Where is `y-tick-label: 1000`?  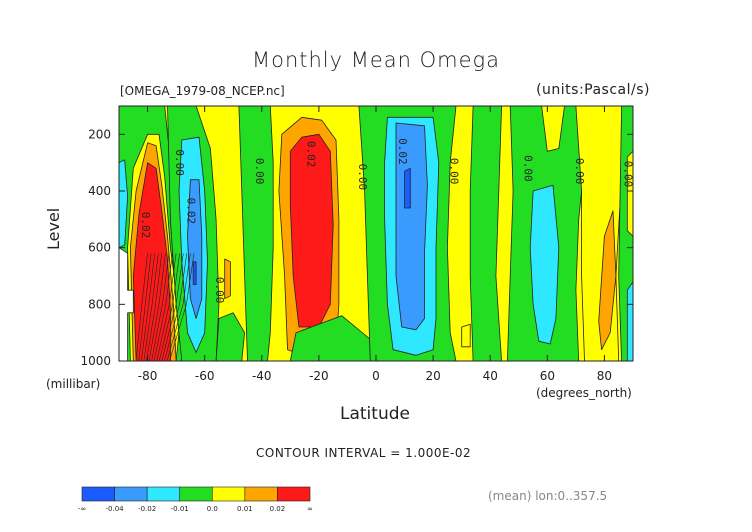
y-tick-label: 1000 is located at coordinates (95, 361).